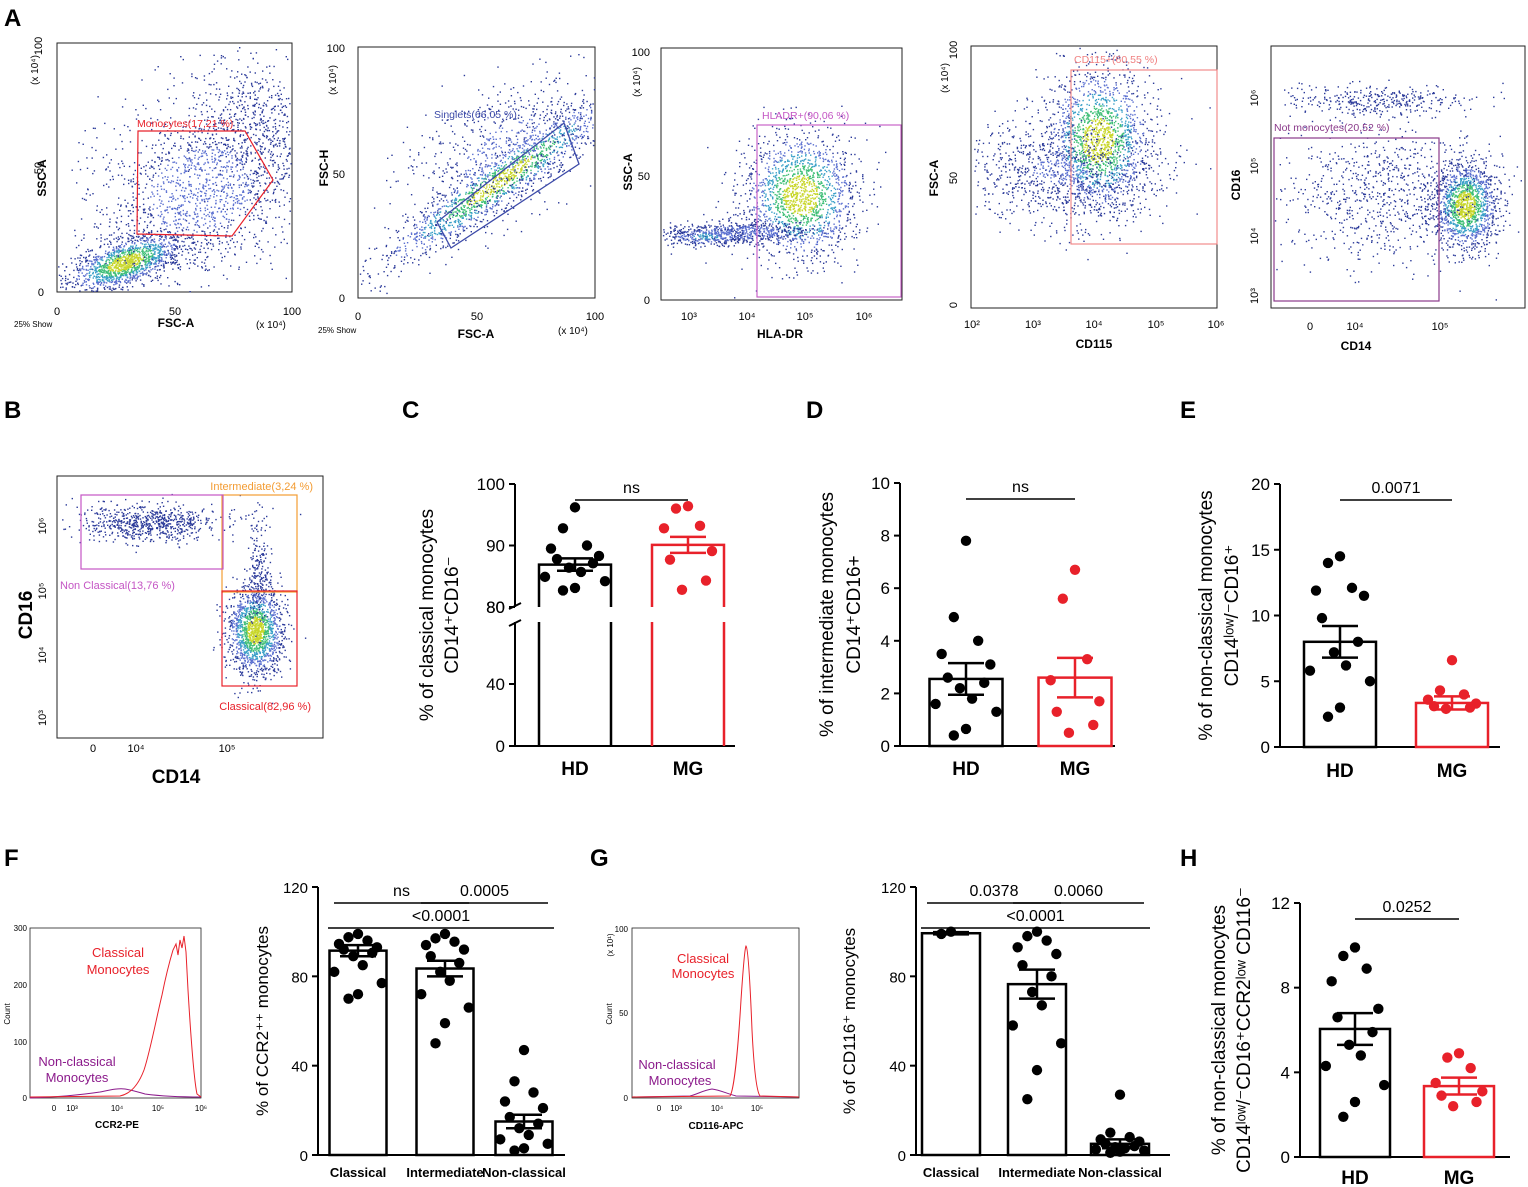 The image size is (1528, 1187). I want to click on gate-classical, so click(259, 638).